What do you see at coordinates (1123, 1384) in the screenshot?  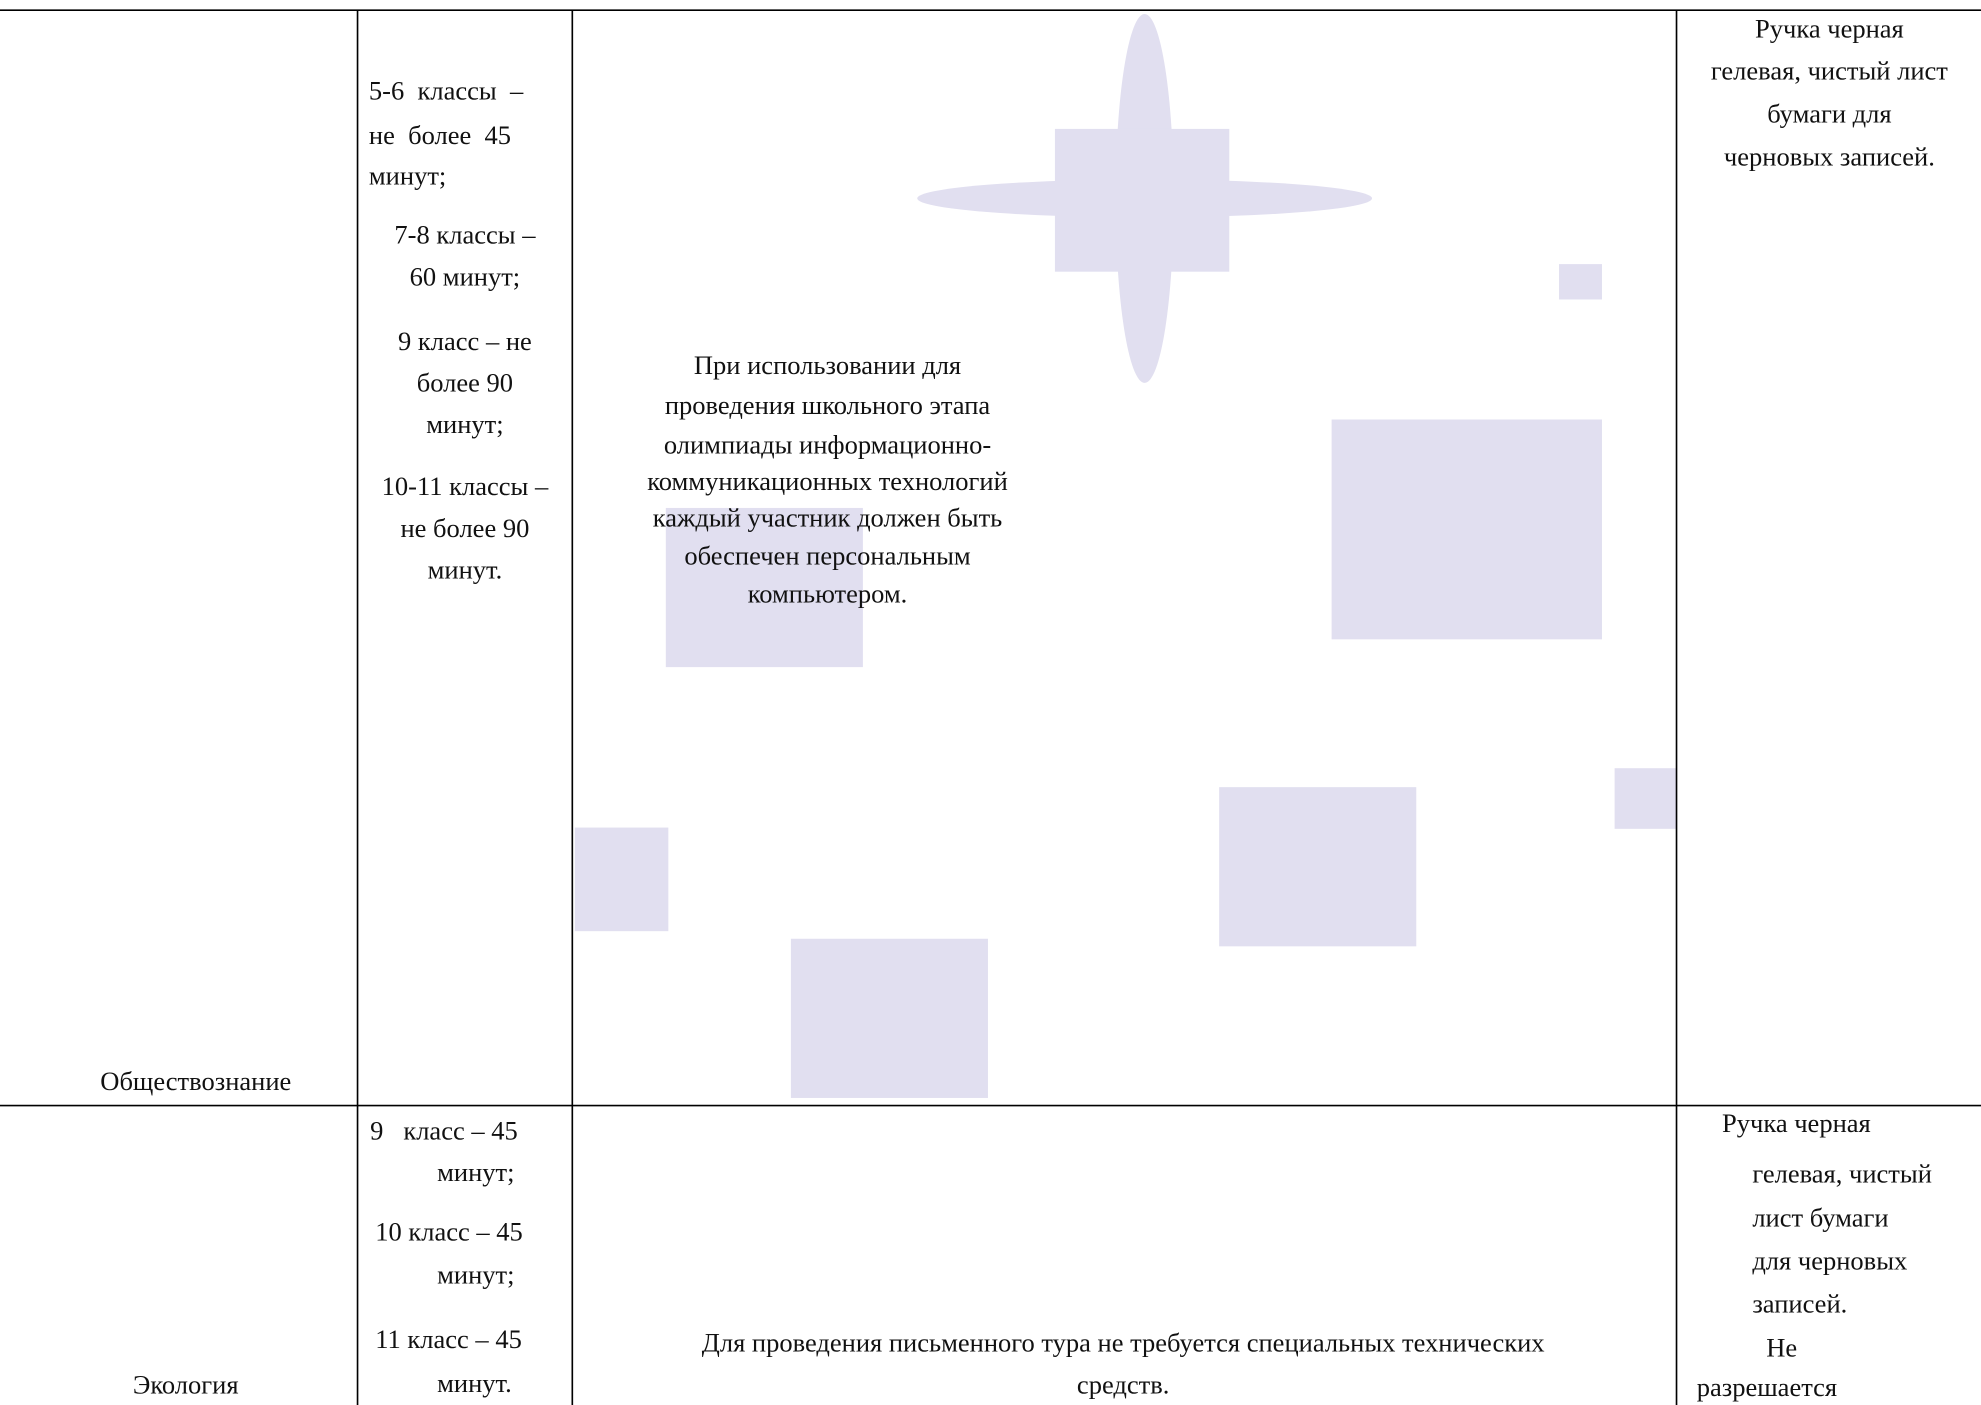 I see `technical-line: средств.` at bounding box center [1123, 1384].